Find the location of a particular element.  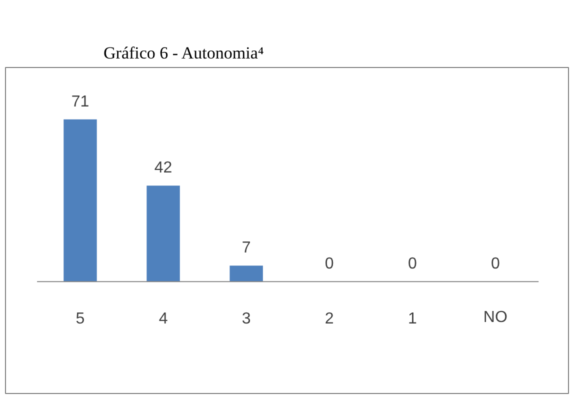

data-label: 42 is located at coordinates (163, 168).